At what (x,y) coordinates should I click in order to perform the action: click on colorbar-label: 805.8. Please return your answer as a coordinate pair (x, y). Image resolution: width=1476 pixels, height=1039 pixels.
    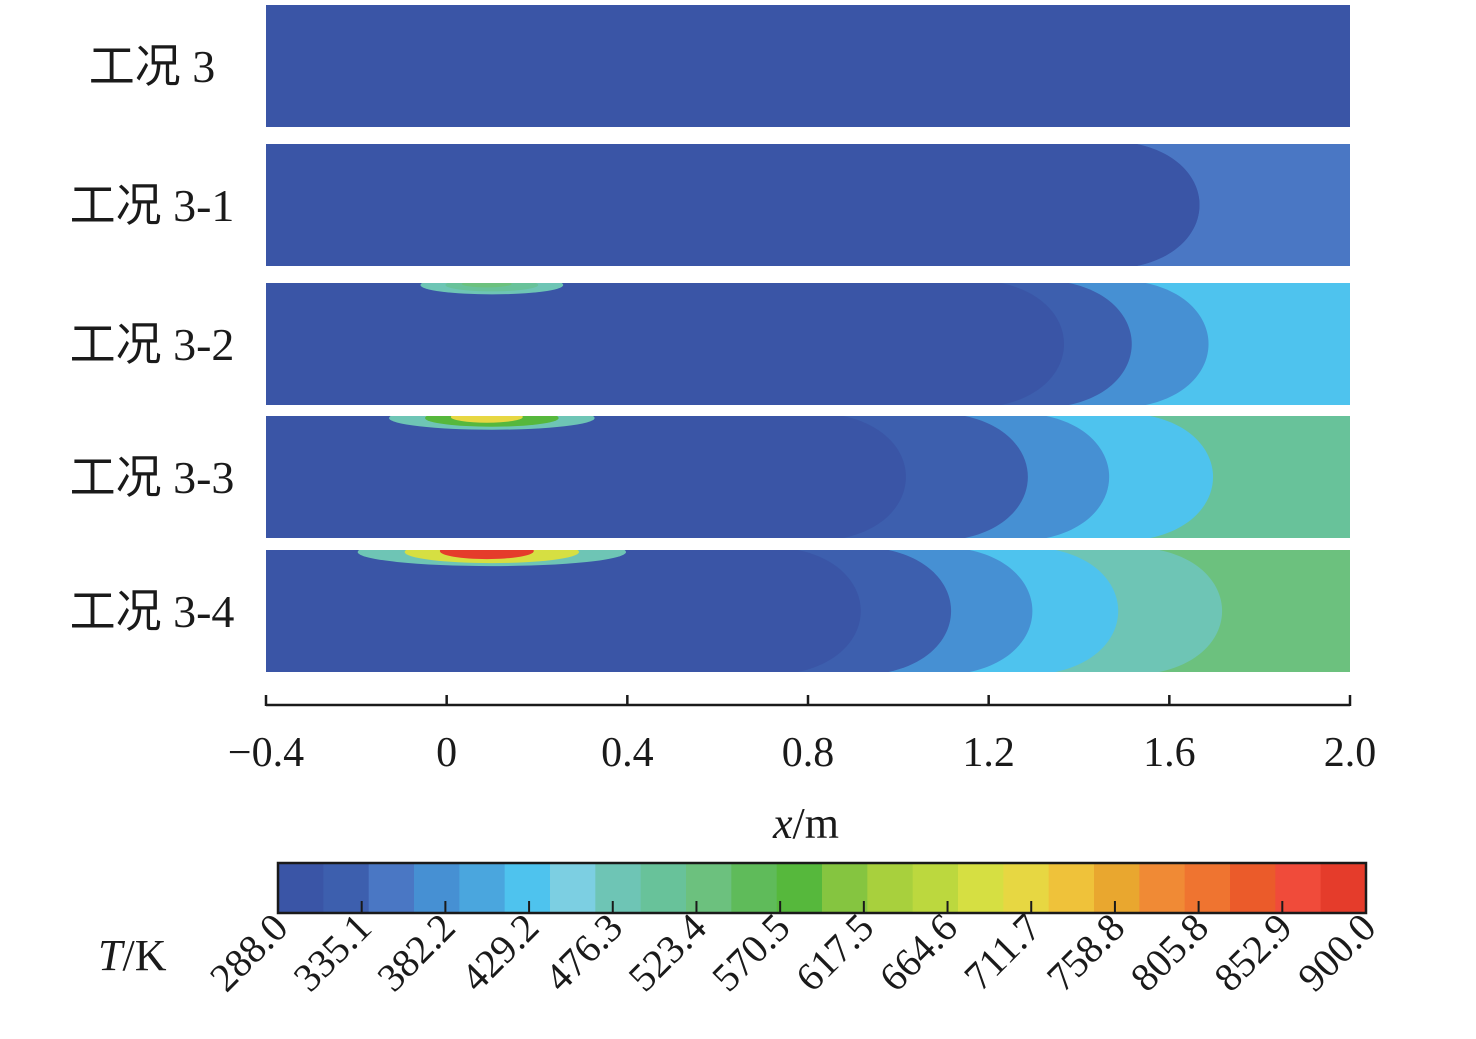
    Looking at the image, I should click on (1169, 952).